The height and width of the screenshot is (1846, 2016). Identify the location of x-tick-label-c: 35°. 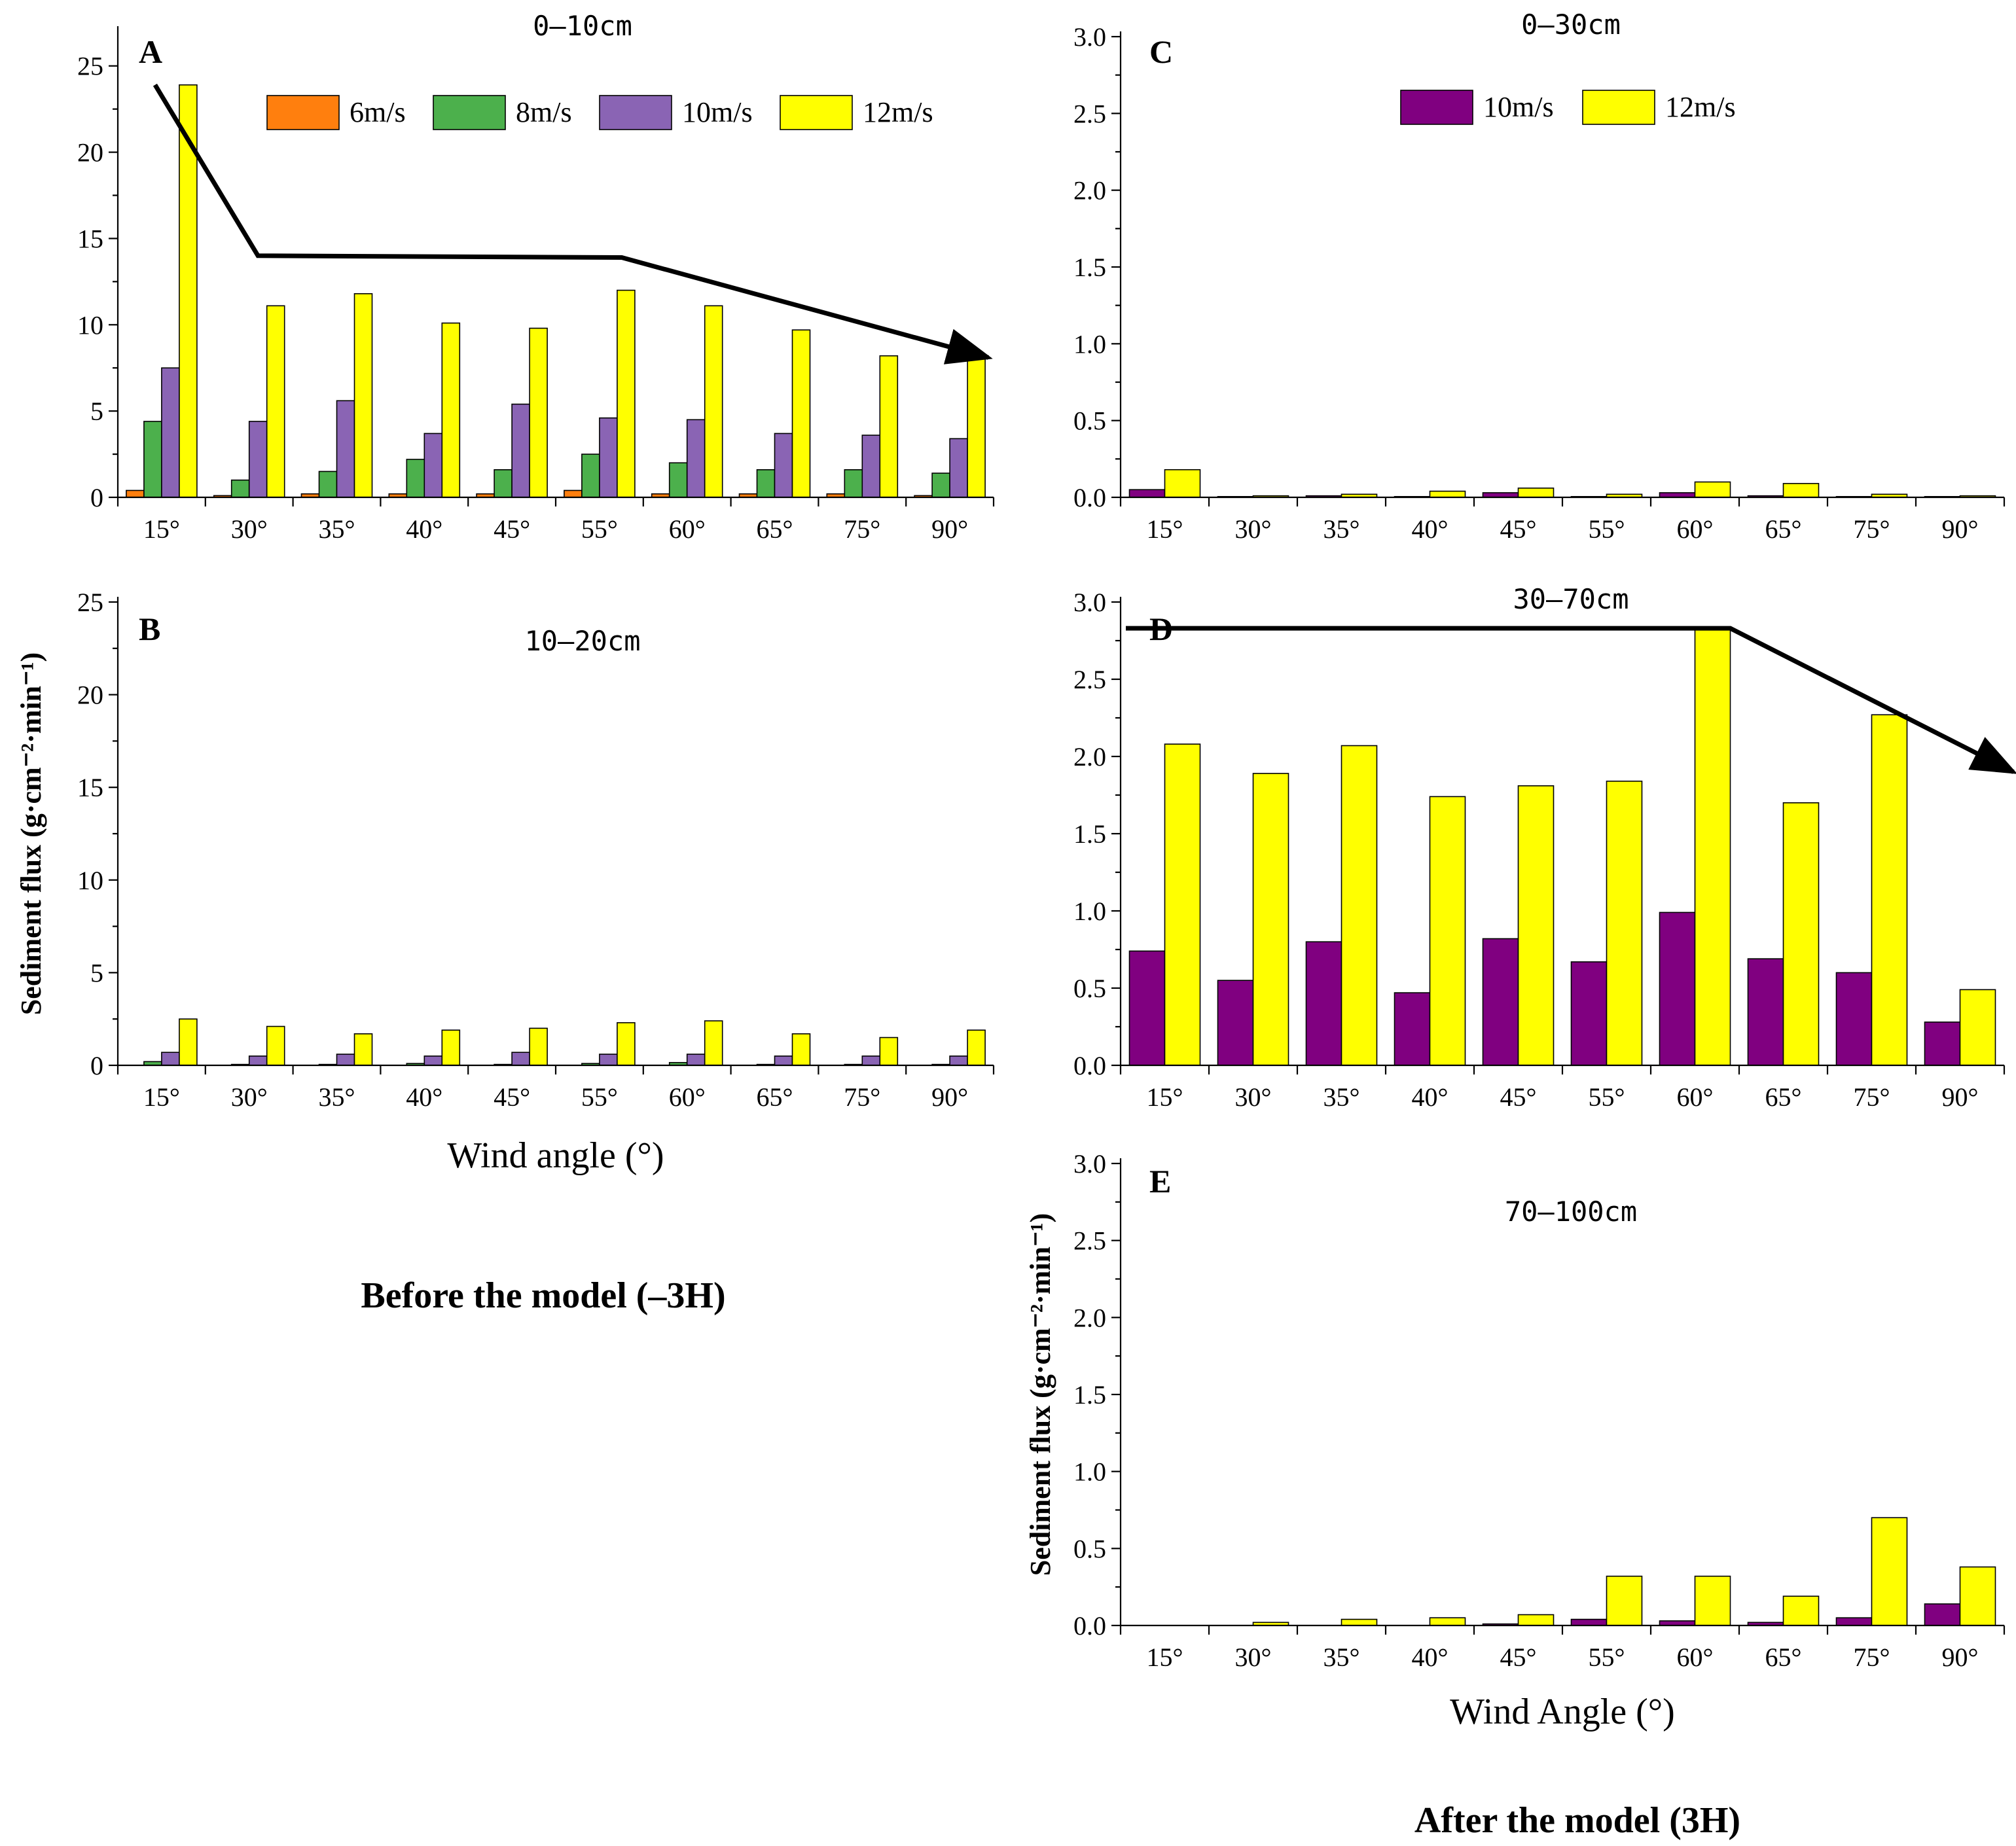
(1341, 529).